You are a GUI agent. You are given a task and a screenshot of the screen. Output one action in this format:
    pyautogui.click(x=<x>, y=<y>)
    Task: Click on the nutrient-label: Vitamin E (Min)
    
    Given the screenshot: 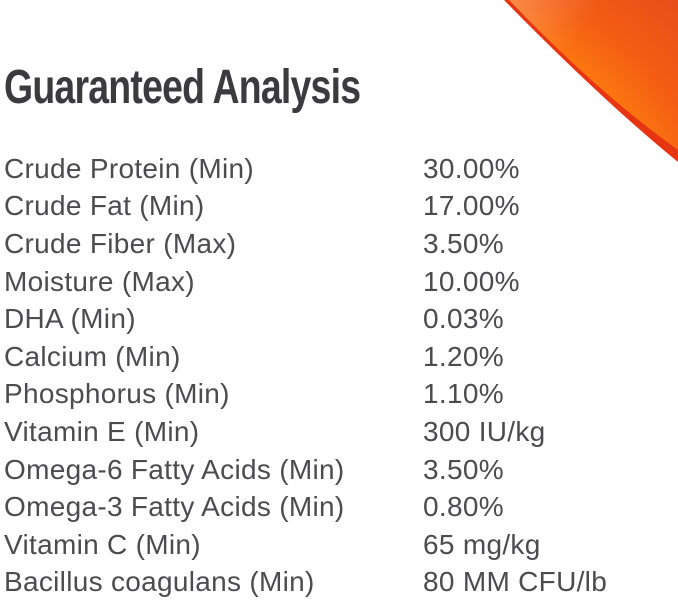 What is the action you would take?
    pyautogui.click(x=102, y=431)
    